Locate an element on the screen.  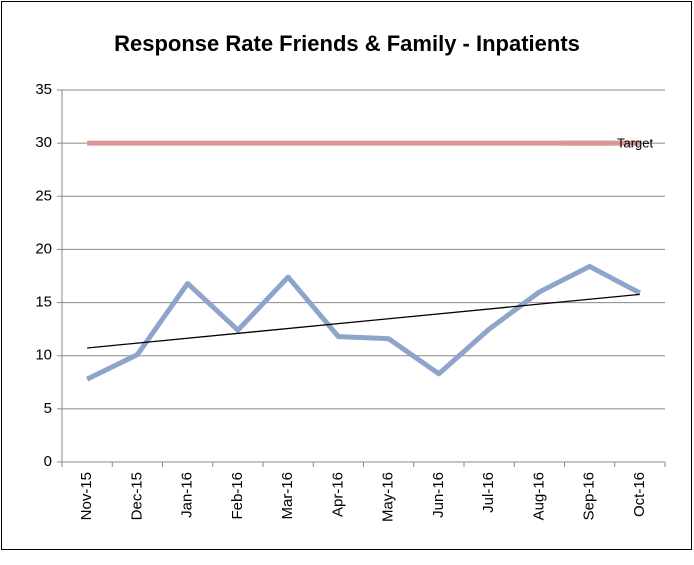
x-tick-label: Apr-16 is located at coordinates (337, 494).